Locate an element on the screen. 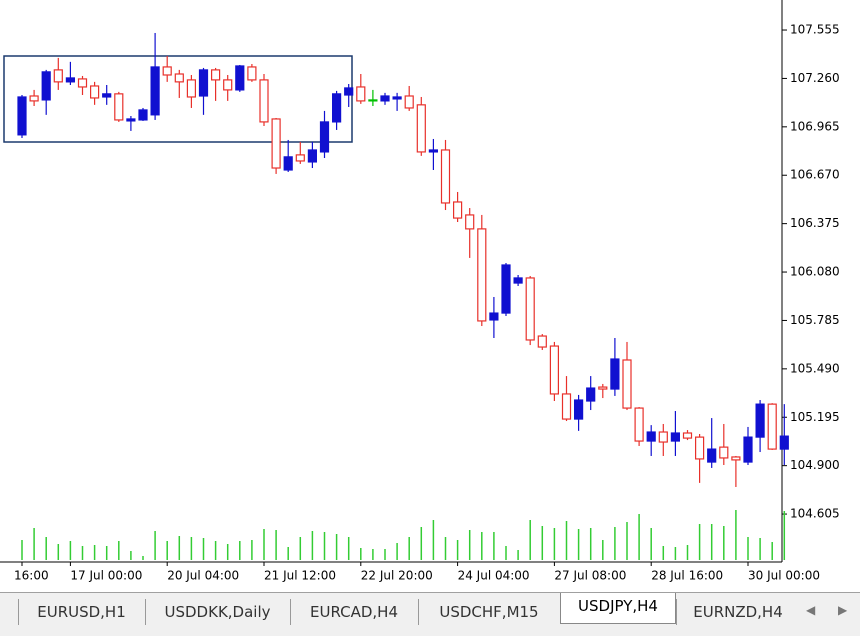 This screenshot has height=636, width=860. chart-tab: USDCHF,M15 is located at coordinates (488, 612).